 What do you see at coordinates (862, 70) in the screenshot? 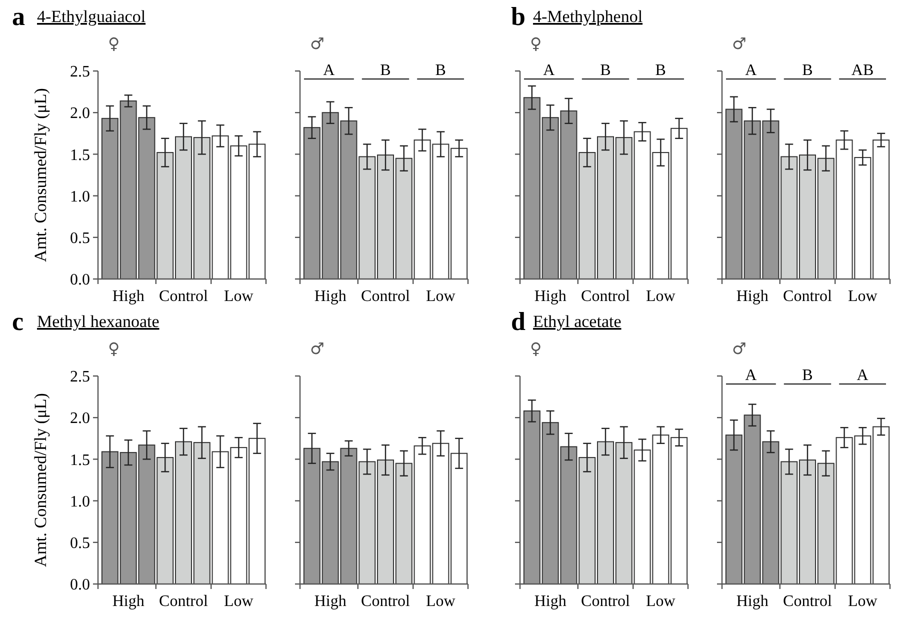
I see `annotation: AB` at bounding box center [862, 70].